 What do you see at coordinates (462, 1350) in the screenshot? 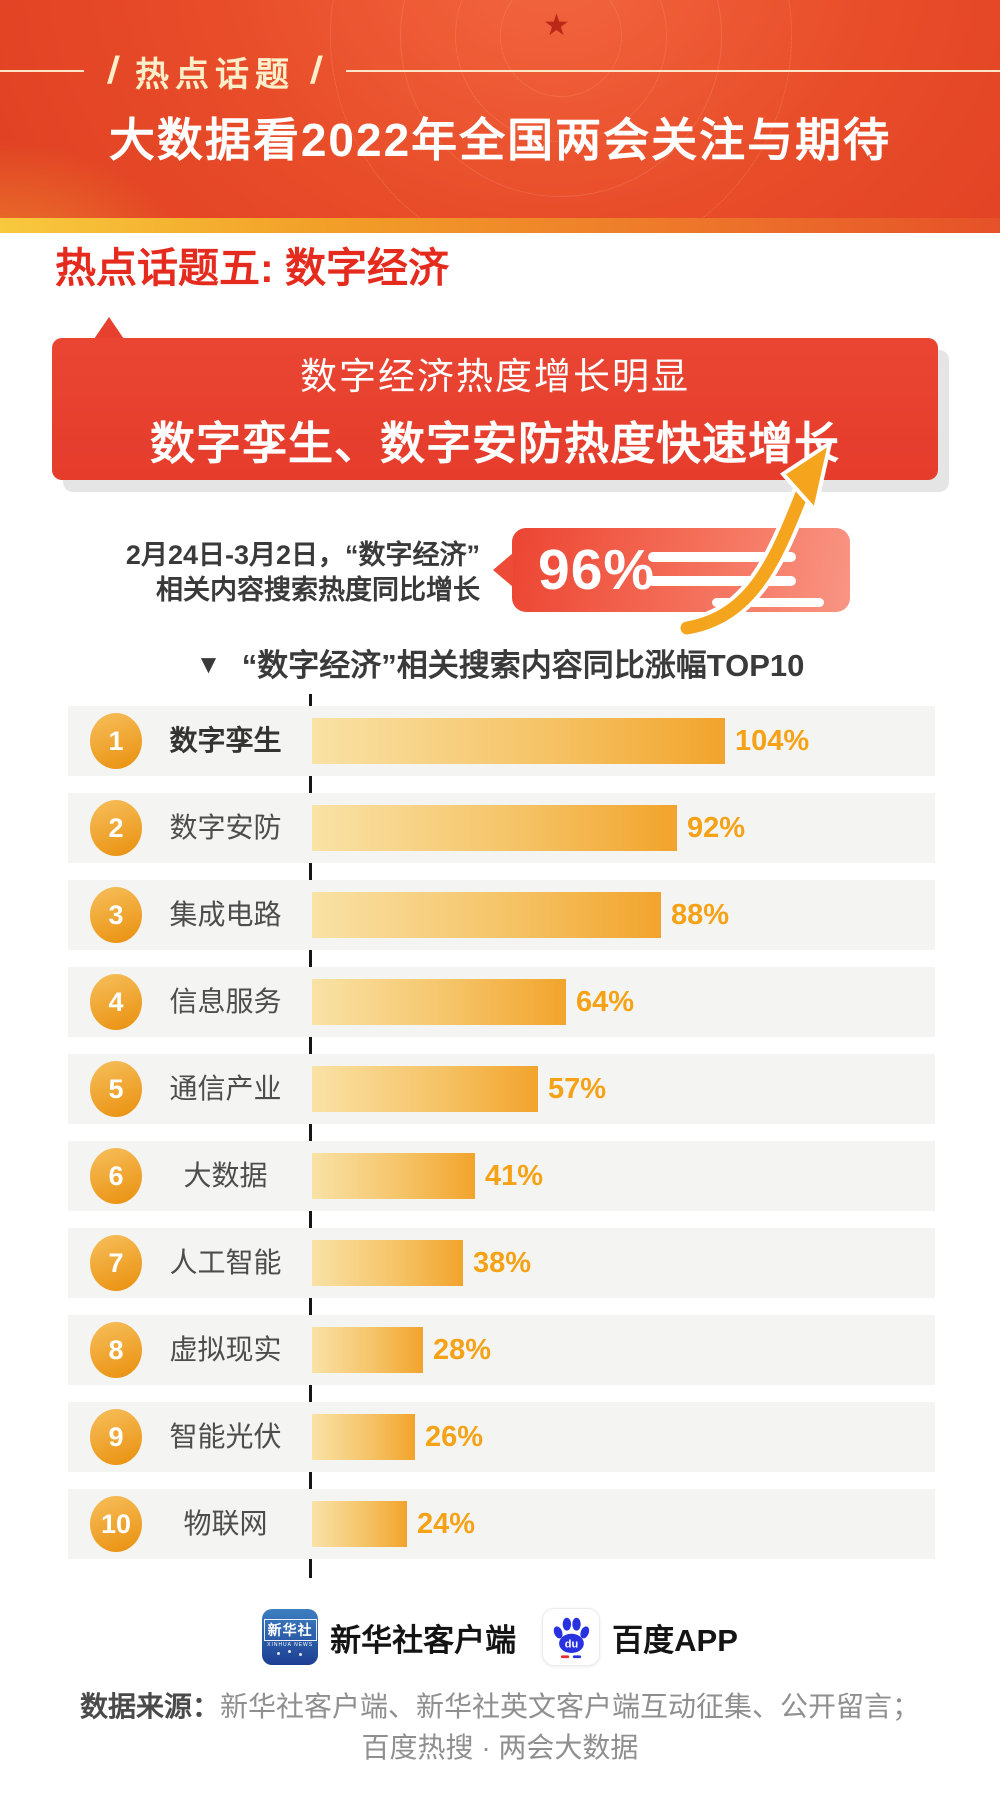
I see `value-label: 28%` at bounding box center [462, 1350].